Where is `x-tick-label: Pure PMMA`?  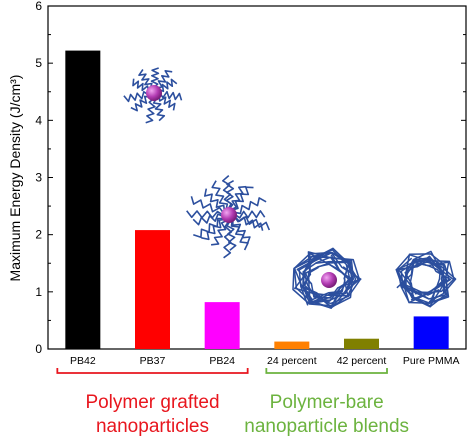 x-tick-label: Pure PMMA is located at coordinates (431, 361).